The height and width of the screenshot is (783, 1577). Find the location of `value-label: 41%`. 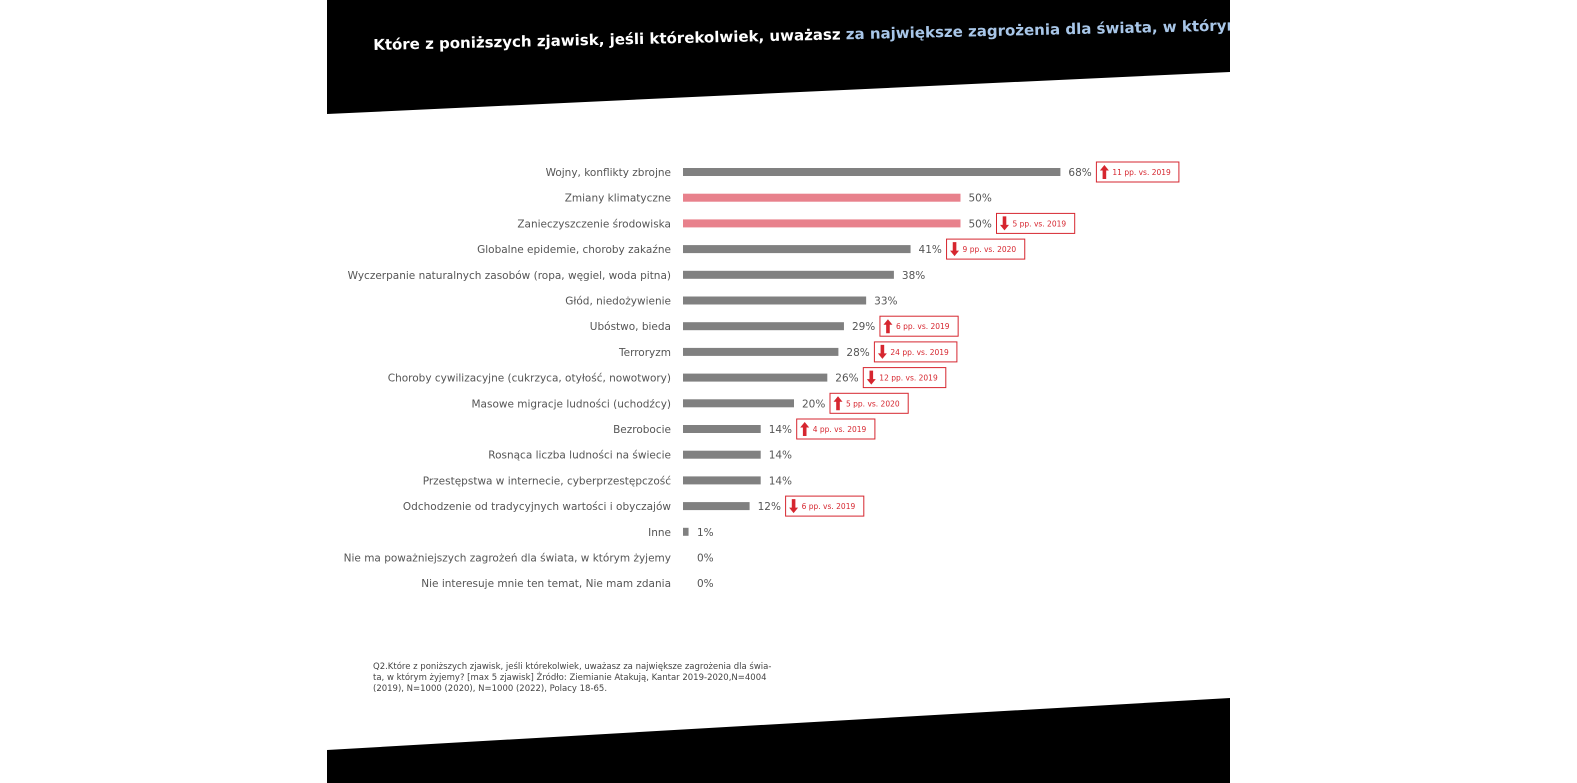

value-label: 41% is located at coordinates (930, 250).